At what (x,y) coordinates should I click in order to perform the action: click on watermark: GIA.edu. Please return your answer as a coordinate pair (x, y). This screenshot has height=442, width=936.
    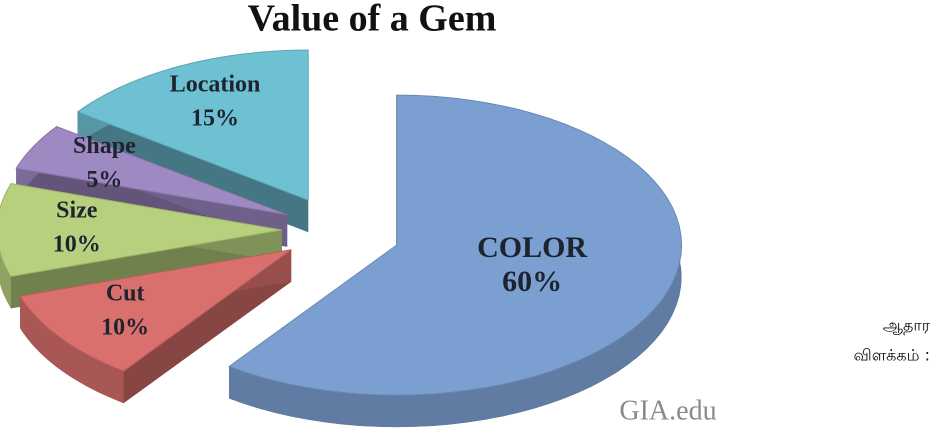
    Looking at the image, I should click on (667, 410).